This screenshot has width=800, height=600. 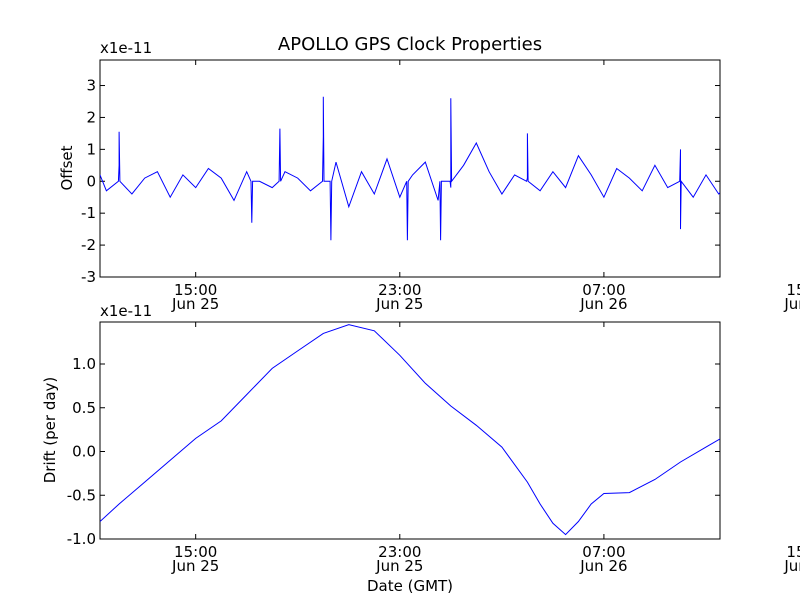 What do you see at coordinates (126, 311) in the screenshot?
I see `drift-scale-label: x1e-11` at bounding box center [126, 311].